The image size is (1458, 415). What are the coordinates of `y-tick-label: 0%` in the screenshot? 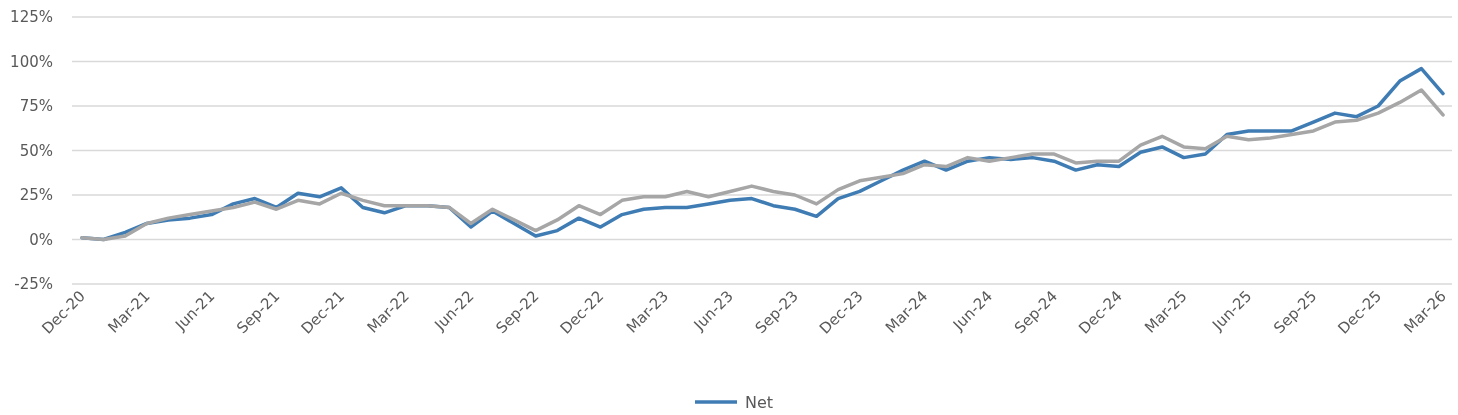 It's located at (41, 239).